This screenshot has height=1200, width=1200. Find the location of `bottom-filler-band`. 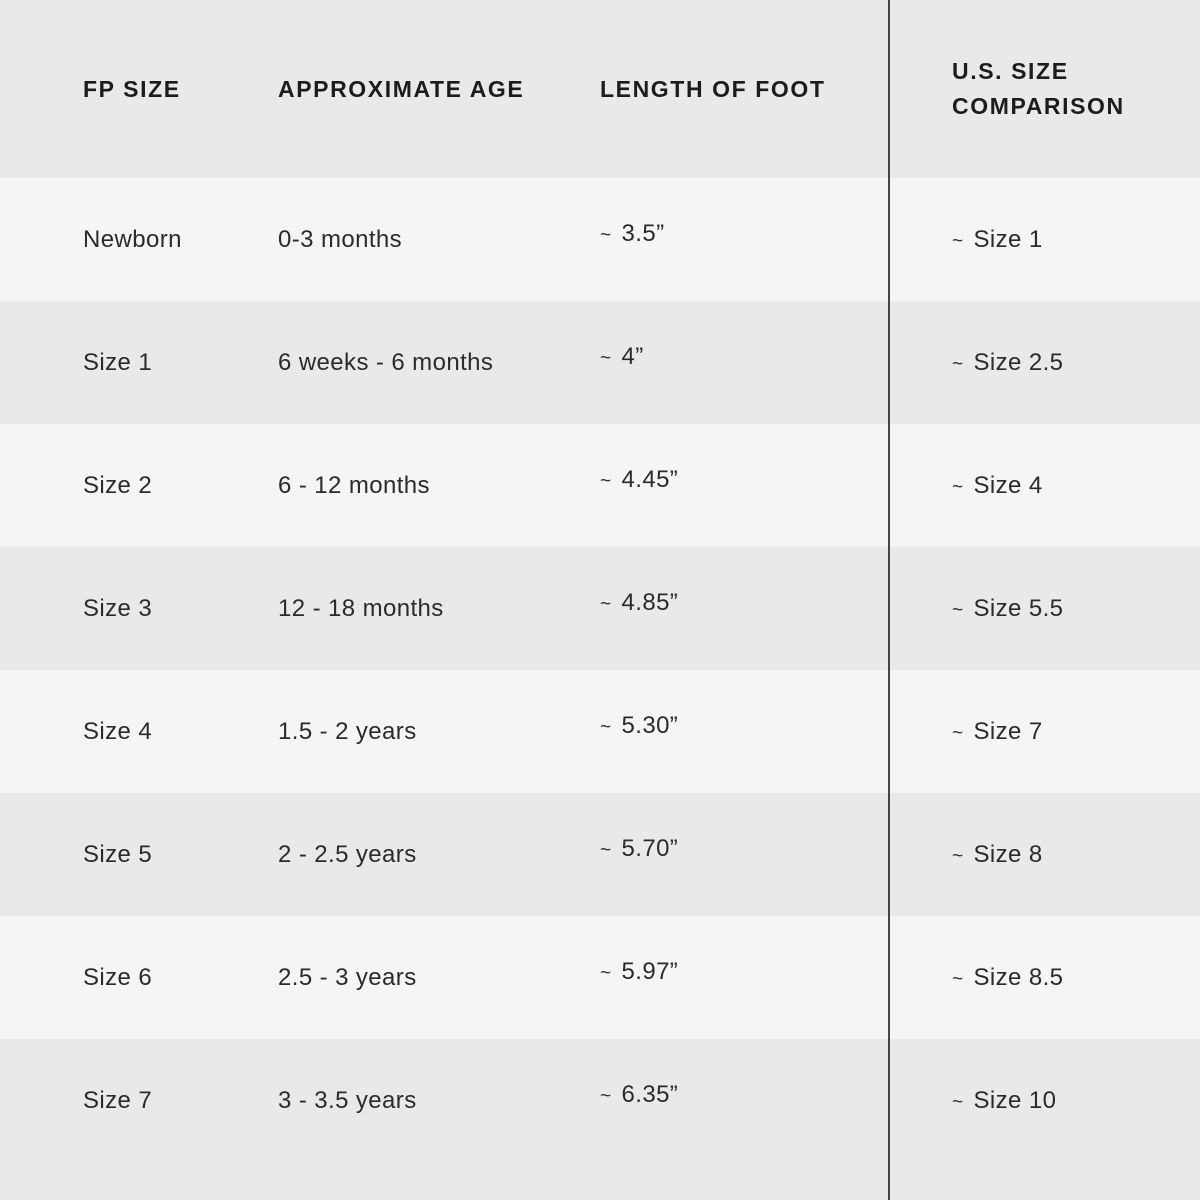

bottom-filler-band is located at coordinates (600, 1181).